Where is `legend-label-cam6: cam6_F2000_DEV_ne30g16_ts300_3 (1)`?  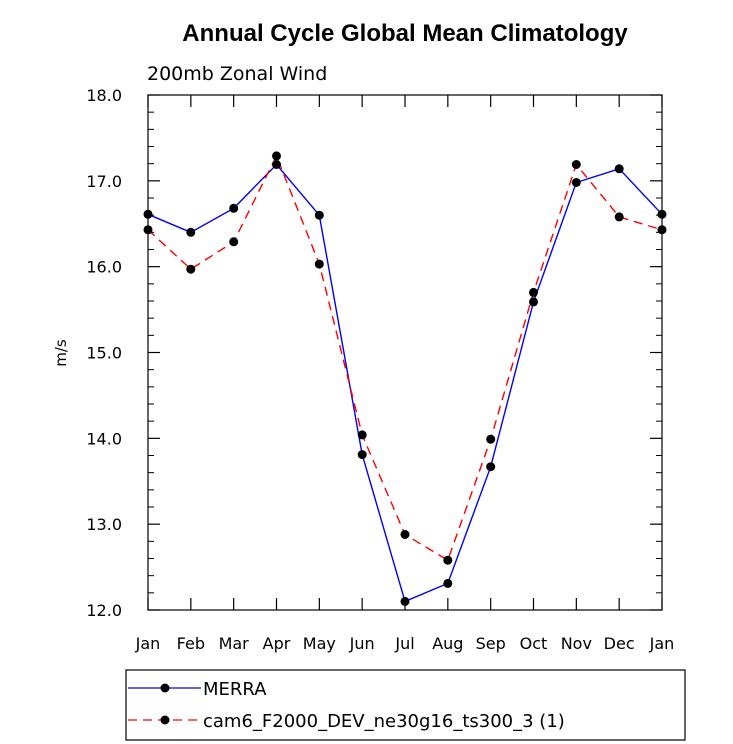
legend-label-cam6: cam6_F2000_DEV_ne30g16_ts300_3 (1) is located at coordinates (384, 721).